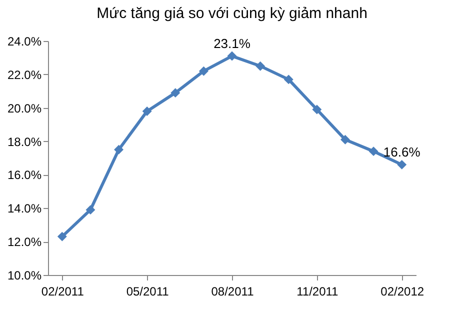 The width and height of the screenshot is (450, 321). What do you see at coordinates (232, 44) in the screenshot?
I see `data-label: 23.1%` at bounding box center [232, 44].